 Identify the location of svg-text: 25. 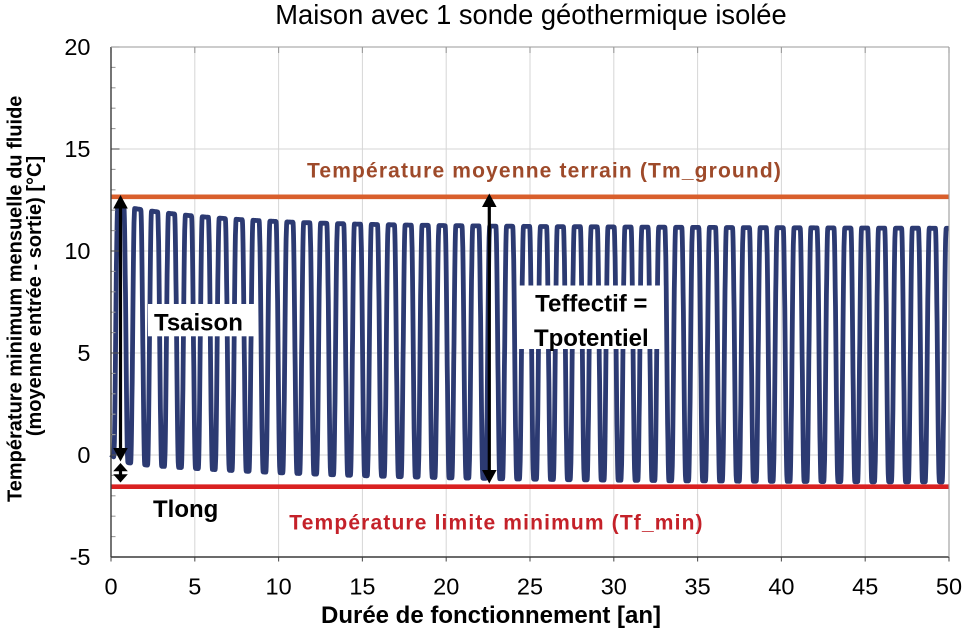
(530, 587).